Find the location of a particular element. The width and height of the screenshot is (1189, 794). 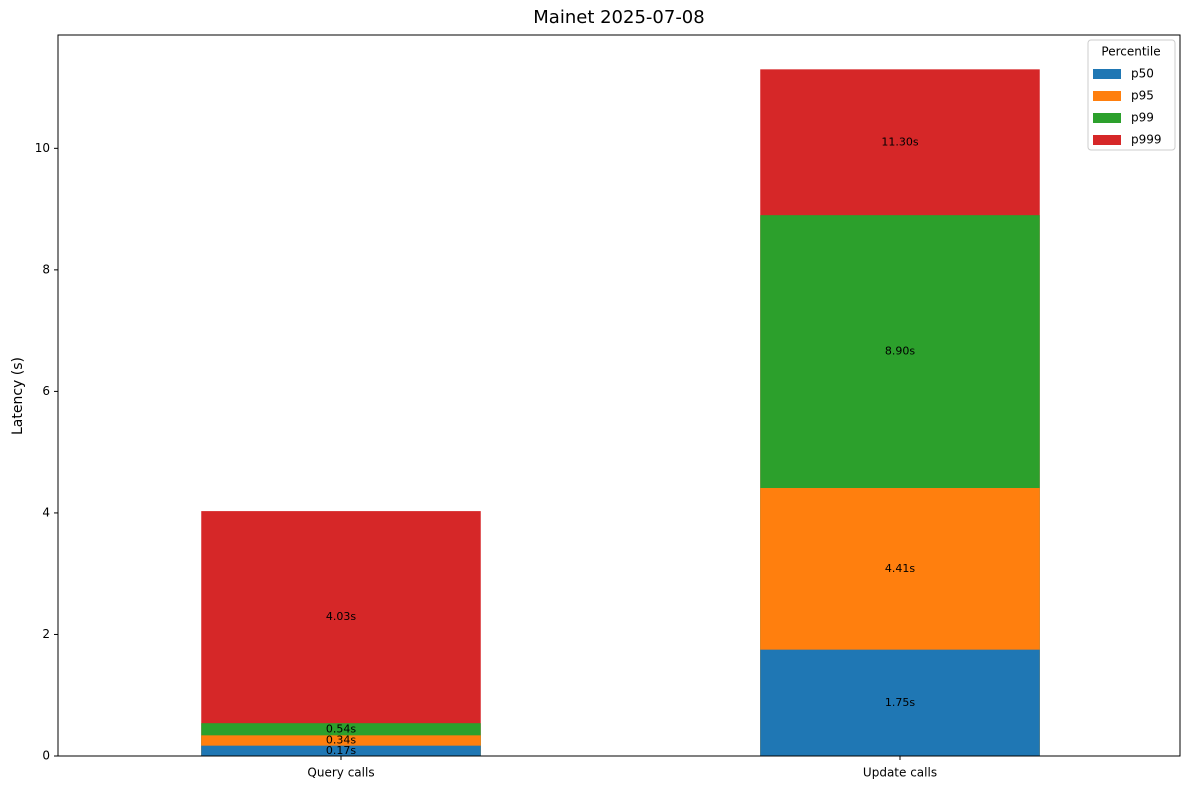

chart-title: Mainet 2025-07-08 is located at coordinates (618, 17).